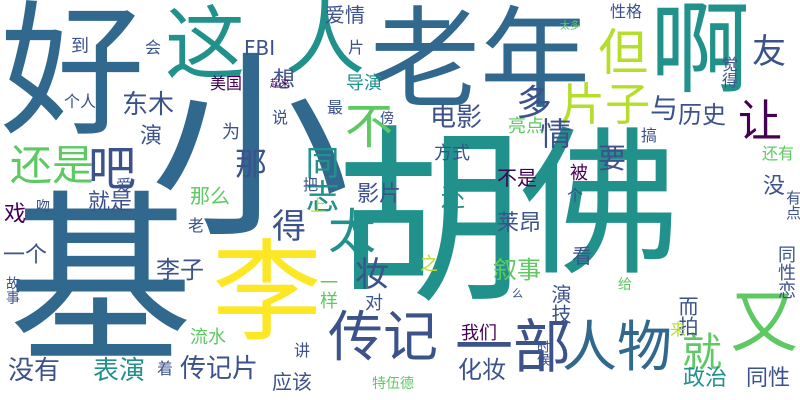  I want to click on word-de: 得, so click(289, 227).